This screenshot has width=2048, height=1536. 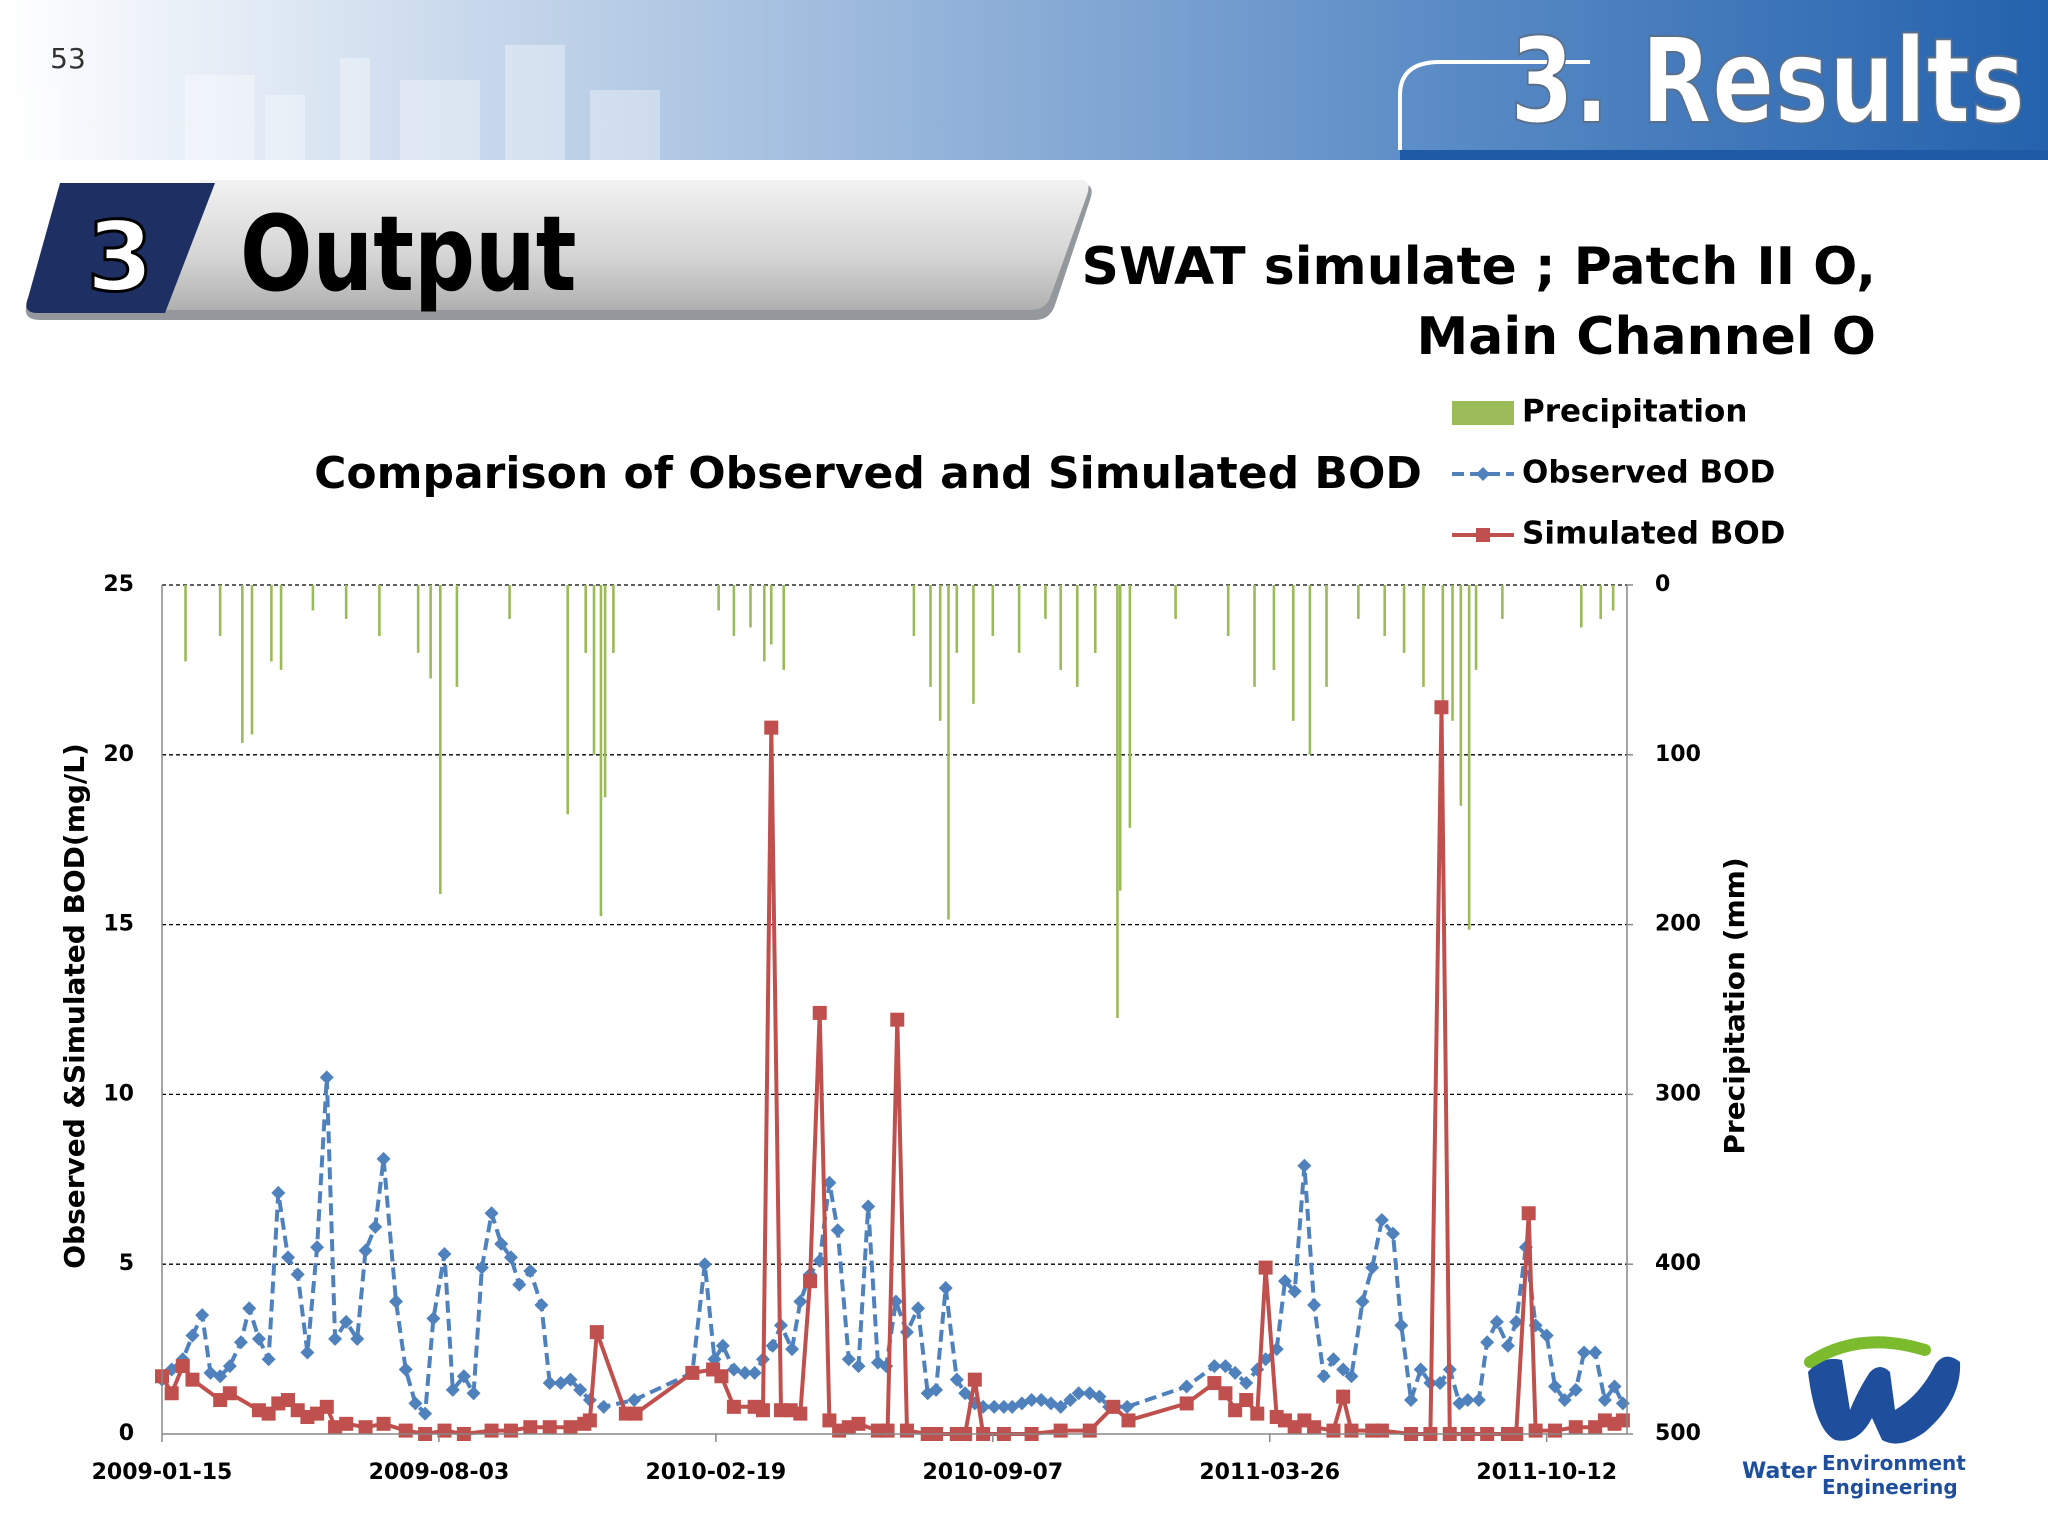 What do you see at coordinates (1678, 1263) in the screenshot?
I see `y2-tick-label: 400` at bounding box center [1678, 1263].